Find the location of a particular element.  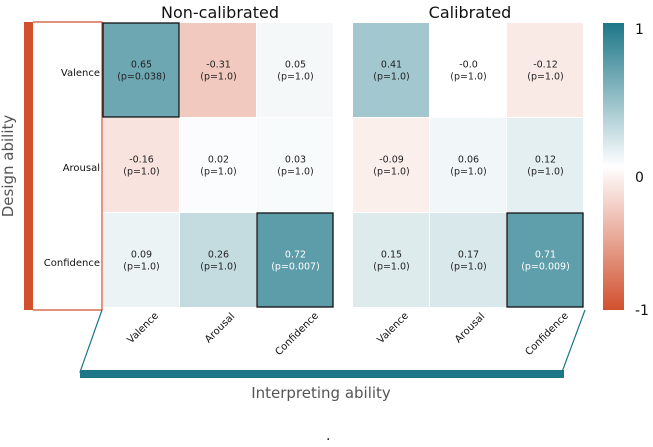

cell-p1-valence-confidence-value: 0.05 is located at coordinates (295, 65).